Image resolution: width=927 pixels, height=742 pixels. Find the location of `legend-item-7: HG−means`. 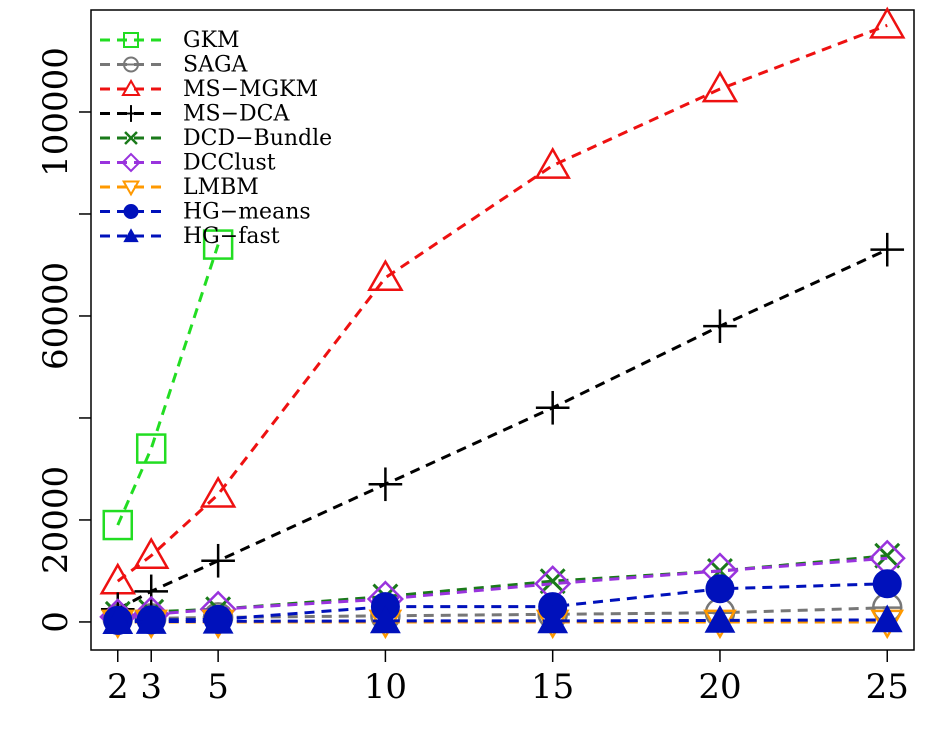

legend-item-7: HG−means is located at coordinates (205, 212).